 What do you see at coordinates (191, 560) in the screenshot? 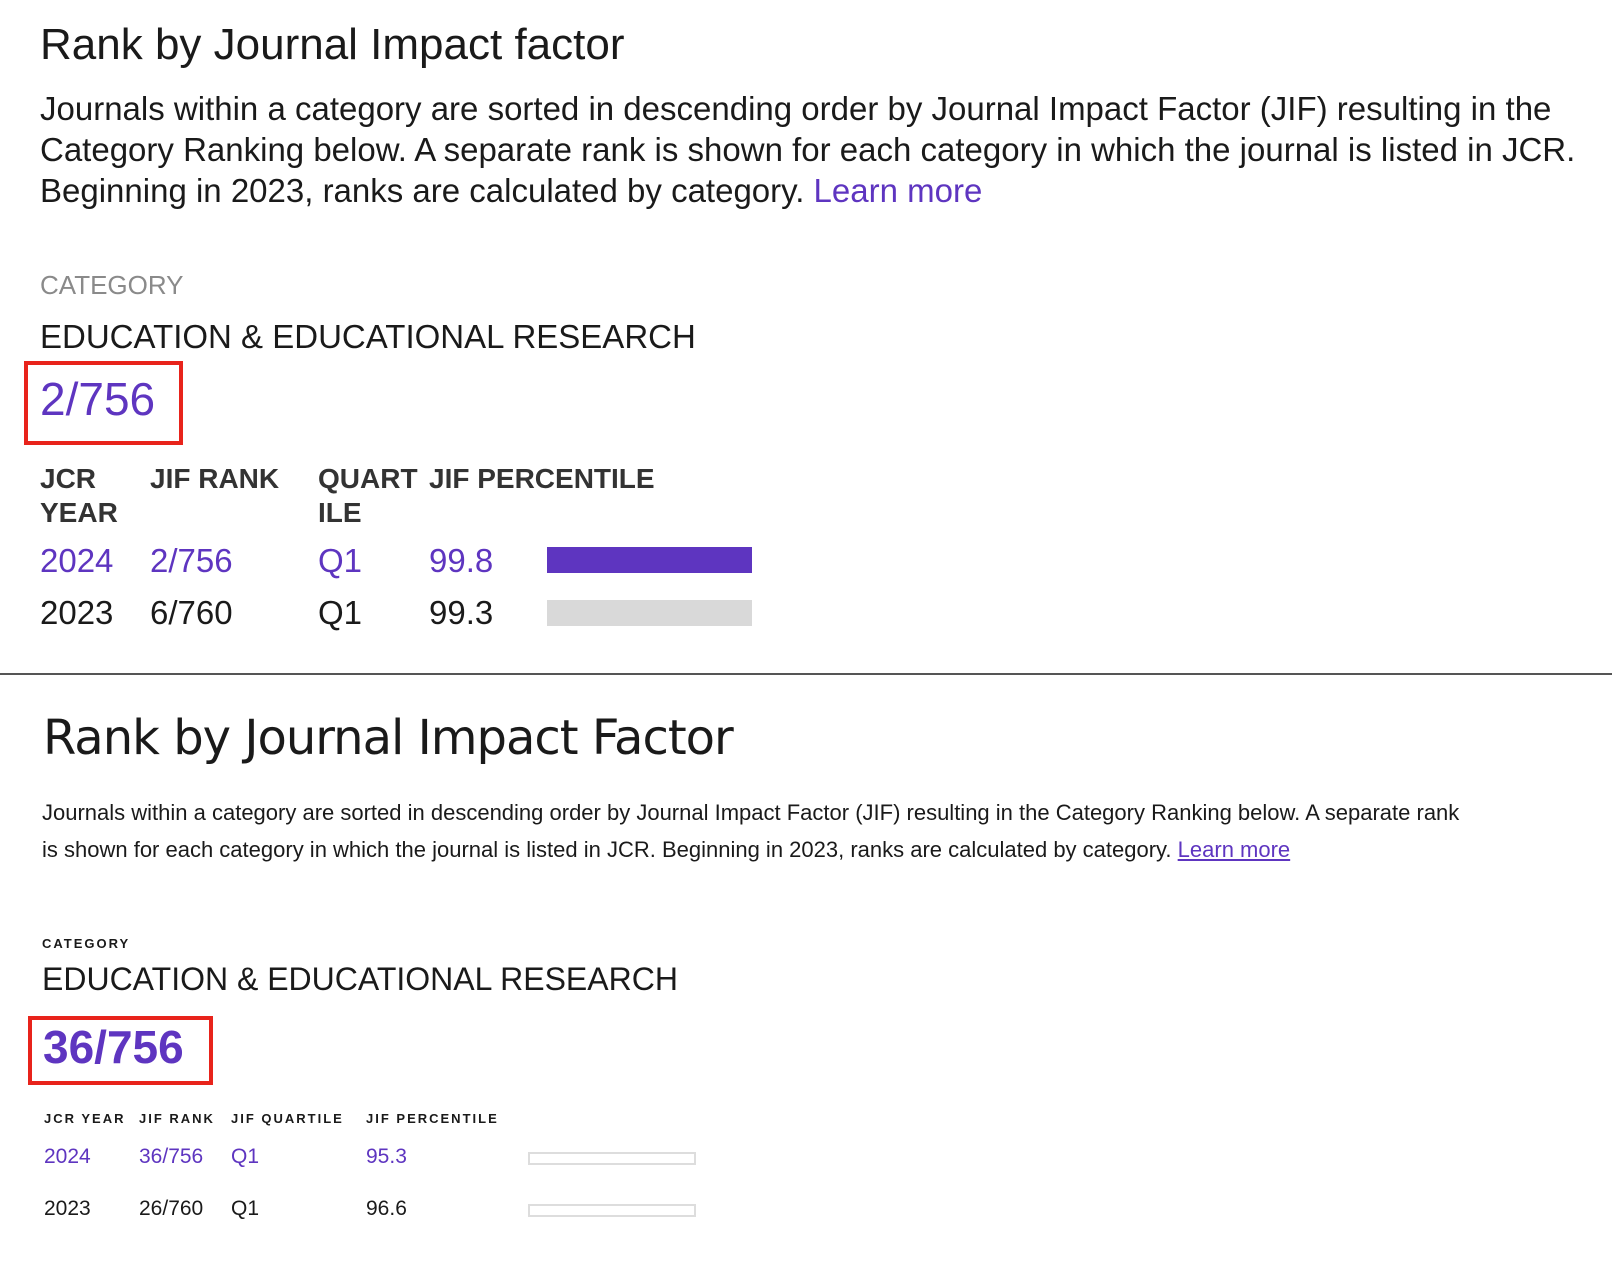
I see `jif-rank: 2/756` at bounding box center [191, 560].